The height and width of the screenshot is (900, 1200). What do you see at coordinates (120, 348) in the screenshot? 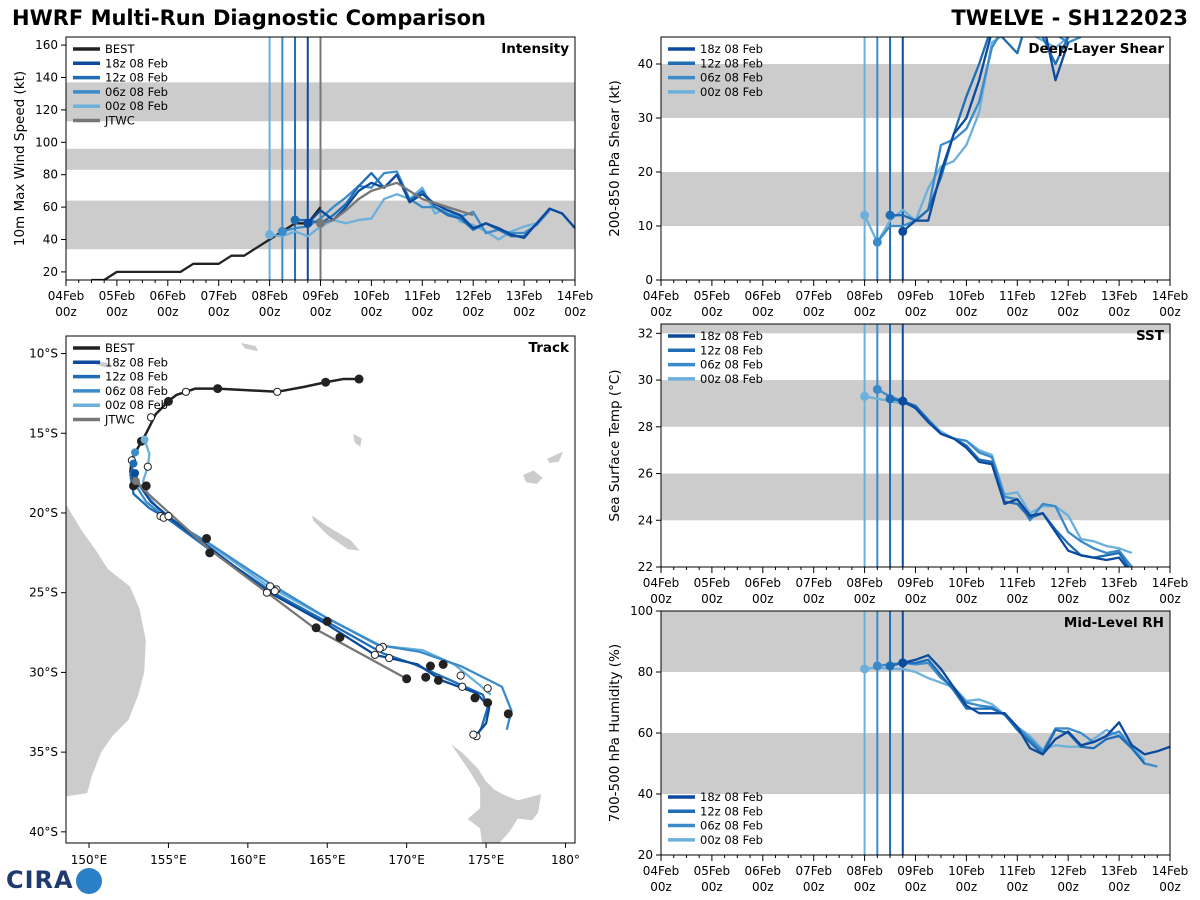
I see `legend-label: BEST` at bounding box center [120, 348].